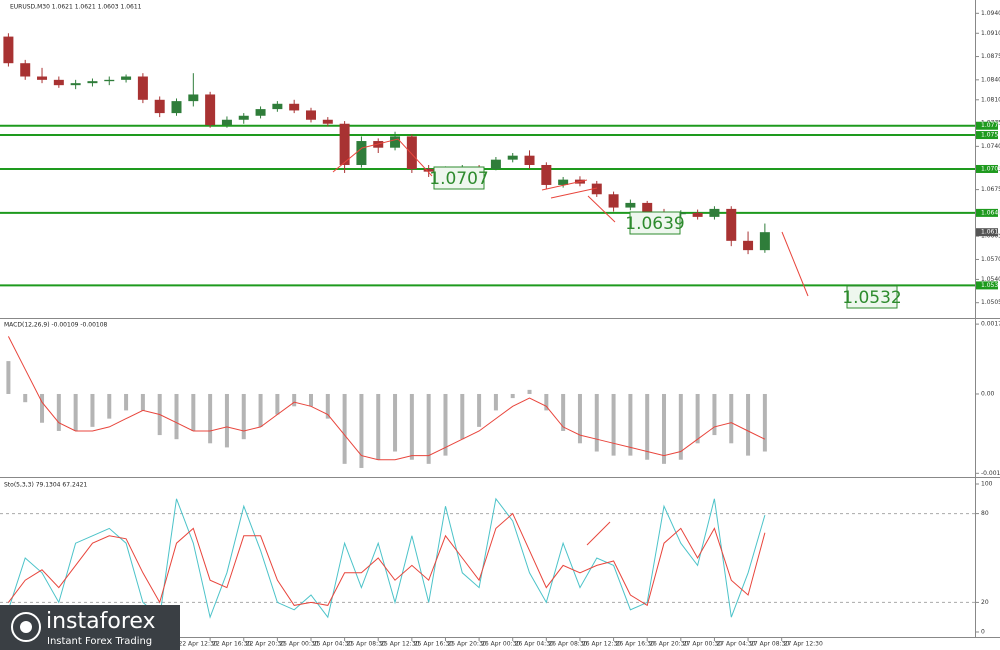  I want to click on x-tick-label: 22 Apr 16:30, so click(231, 644).